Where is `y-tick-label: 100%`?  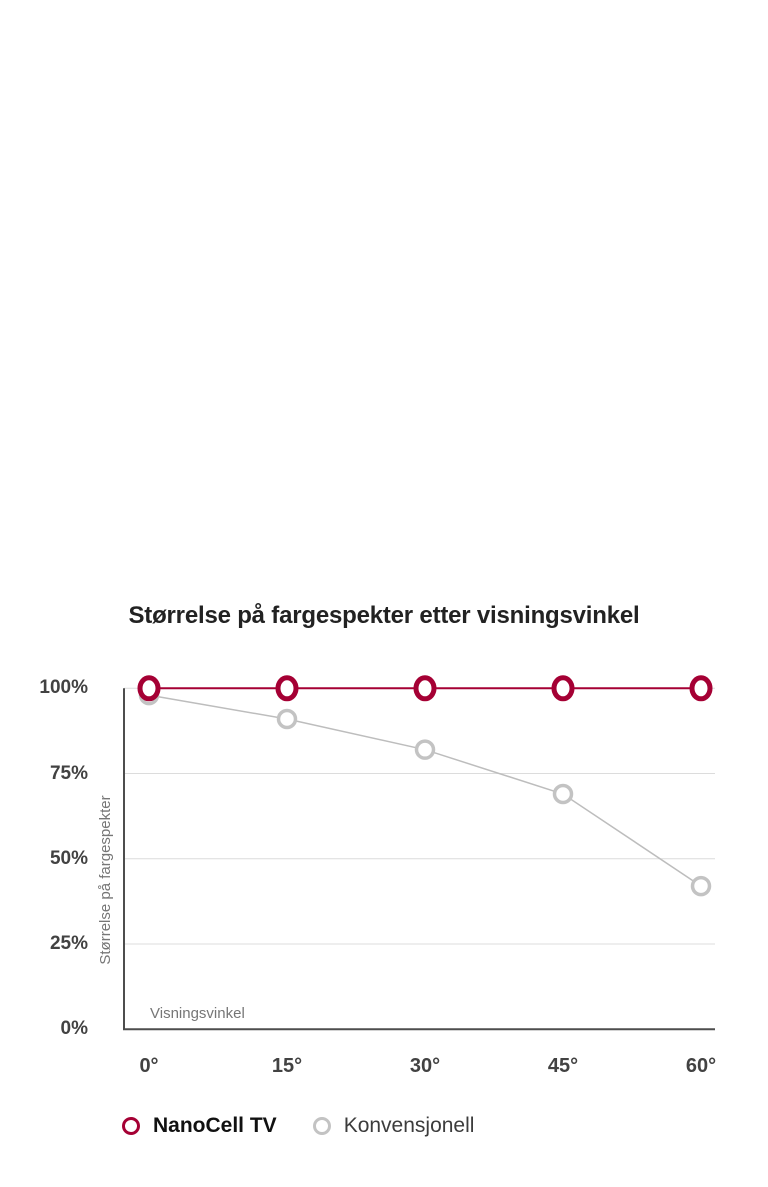 y-tick-label: 100% is located at coordinates (63, 688).